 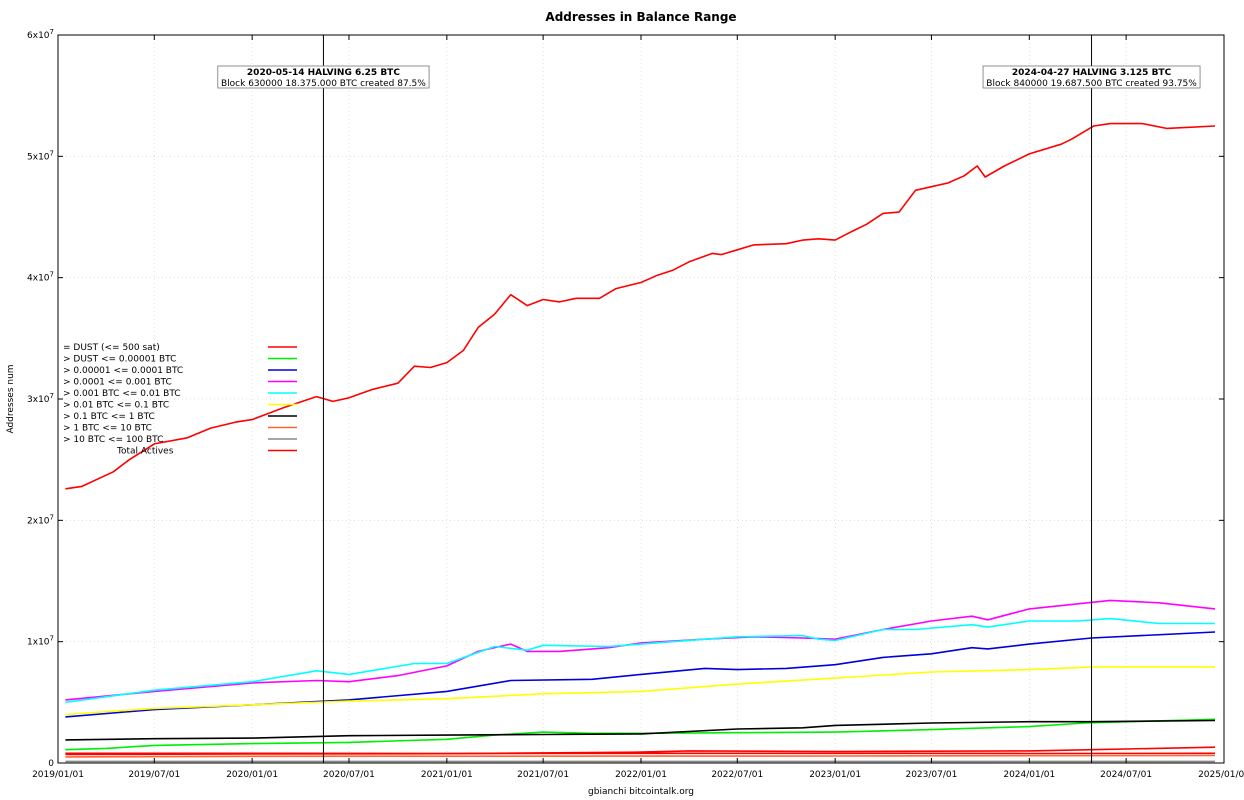 What do you see at coordinates (11, 398) in the screenshot?
I see `y-axis-label: Addresses num` at bounding box center [11, 398].